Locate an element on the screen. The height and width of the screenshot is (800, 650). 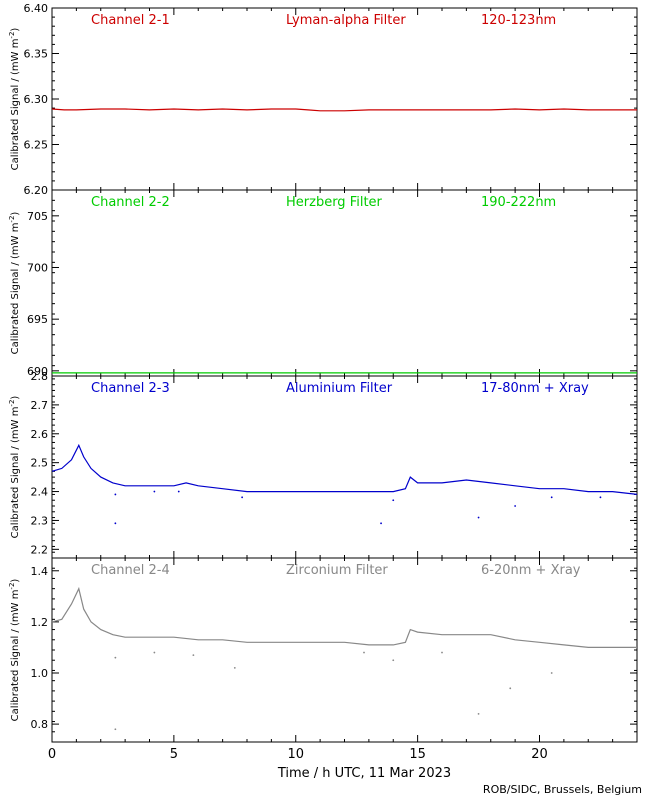
panel-3-ytick-label: 2.4 is located at coordinates (40, 492).